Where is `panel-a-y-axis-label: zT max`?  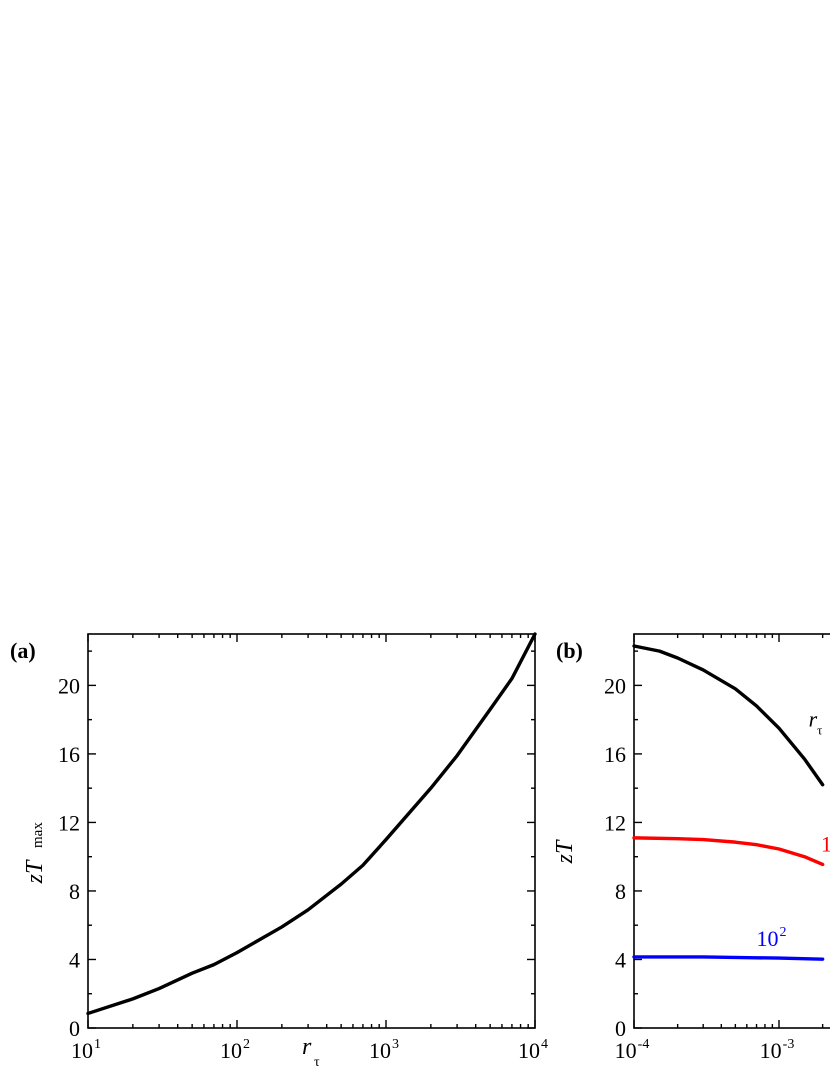 panel-a-y-axis-label: zT max is located at coordinates (35, 853).